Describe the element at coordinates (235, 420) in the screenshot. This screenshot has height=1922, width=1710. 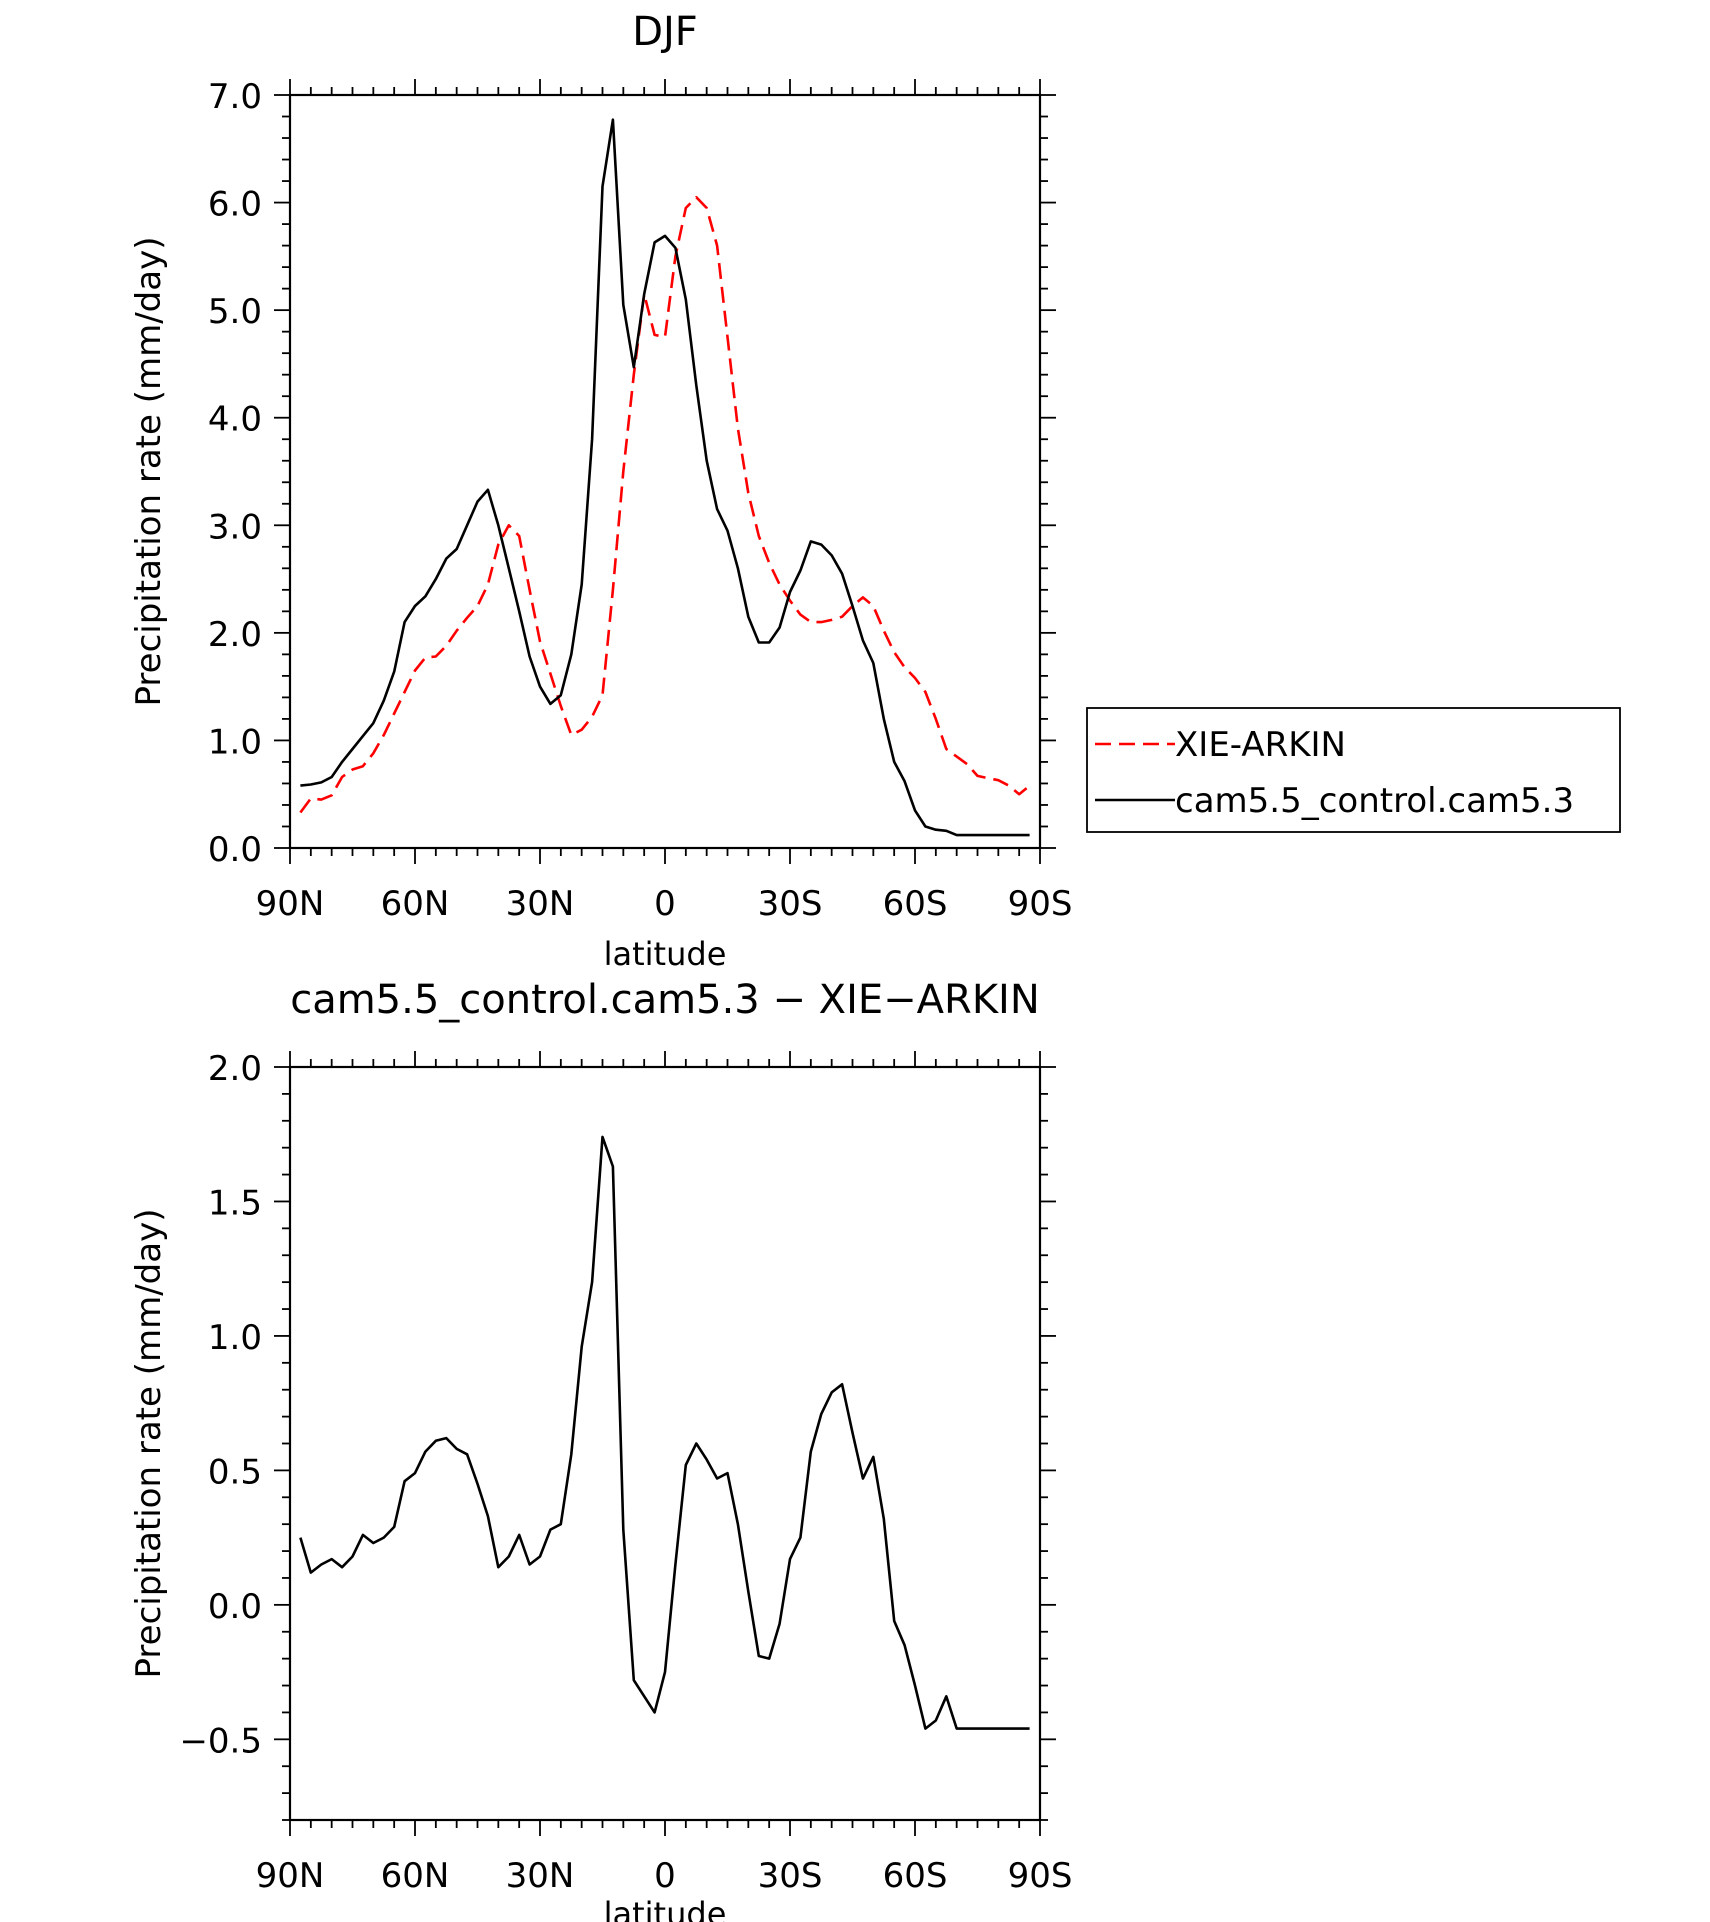
I see `y-tick-label: 4.0` at that location.